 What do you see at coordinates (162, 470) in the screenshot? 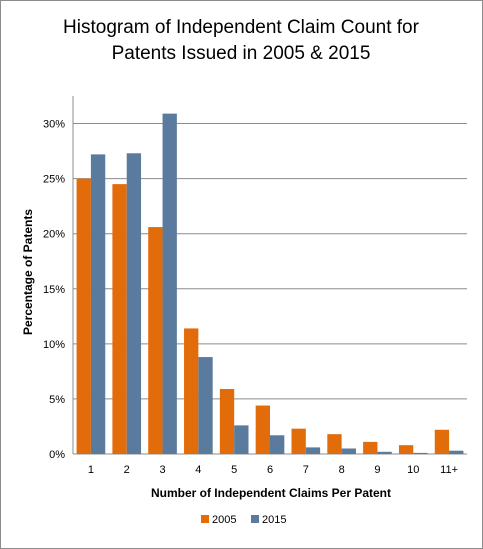
I see `x-tick-label: 3` at bounding box center [162, 470].